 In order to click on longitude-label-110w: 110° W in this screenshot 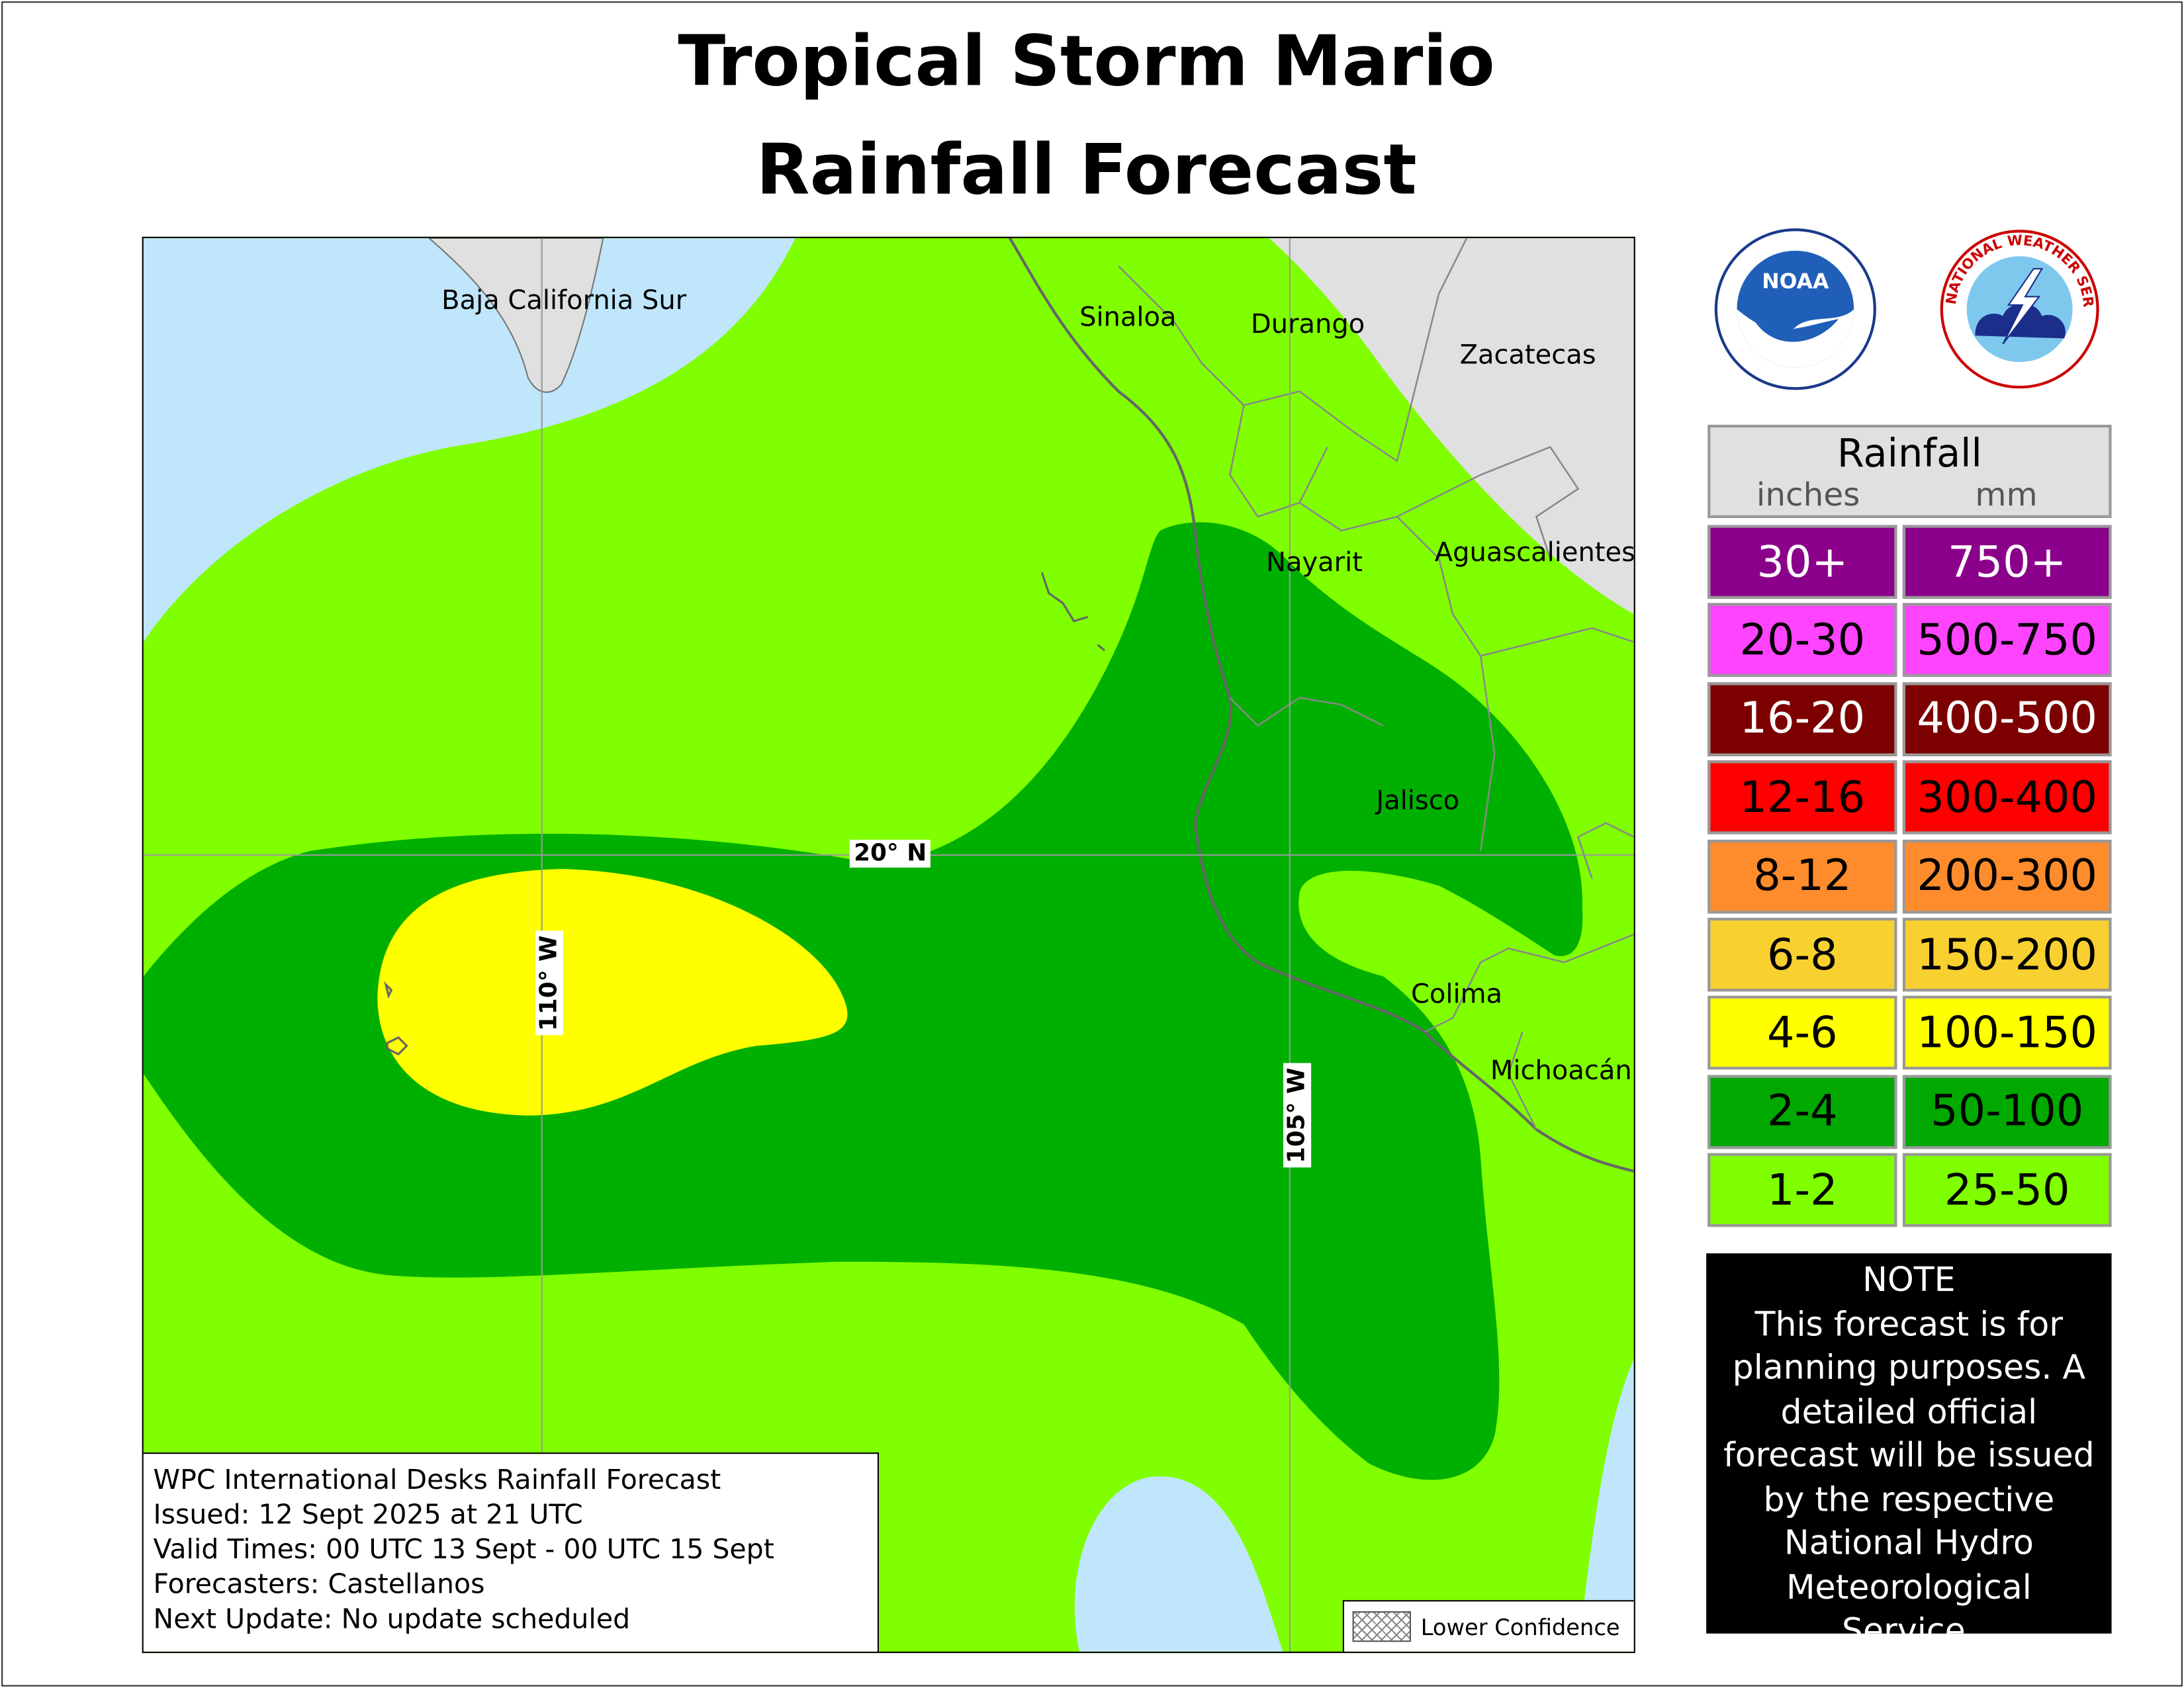, I will do `click(549, 983)`.